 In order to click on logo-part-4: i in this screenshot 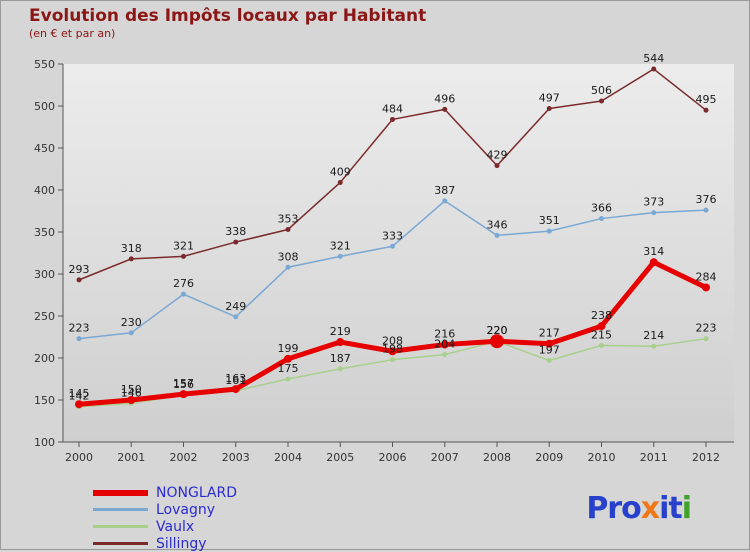, I will do `click(686, 508)`.